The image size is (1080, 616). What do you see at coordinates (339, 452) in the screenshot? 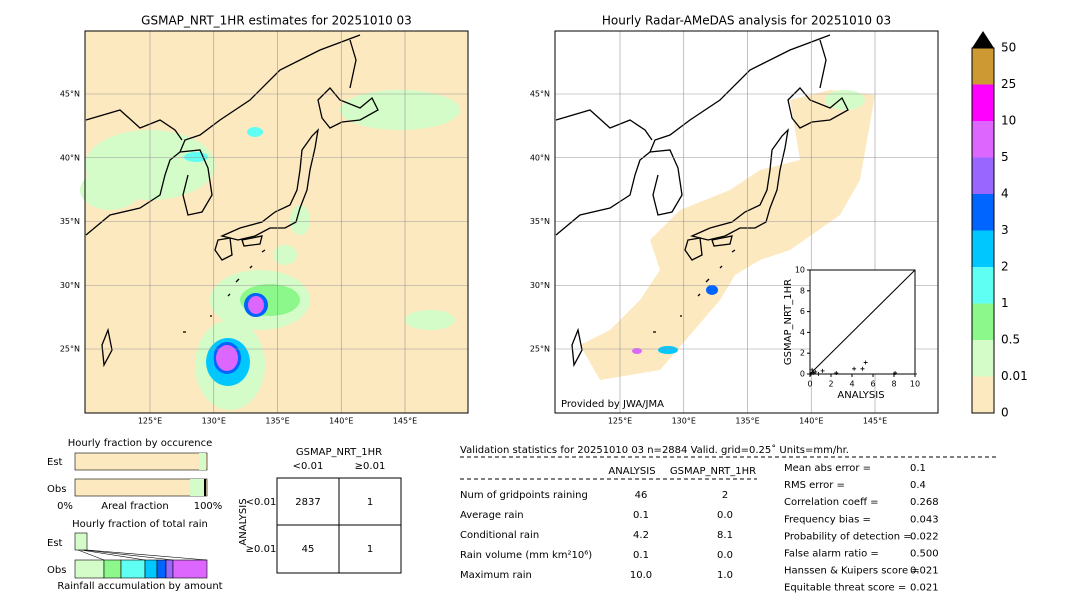
I see `table-title: GSMAP_NRT_1HR` at bounding box center [339, 452].